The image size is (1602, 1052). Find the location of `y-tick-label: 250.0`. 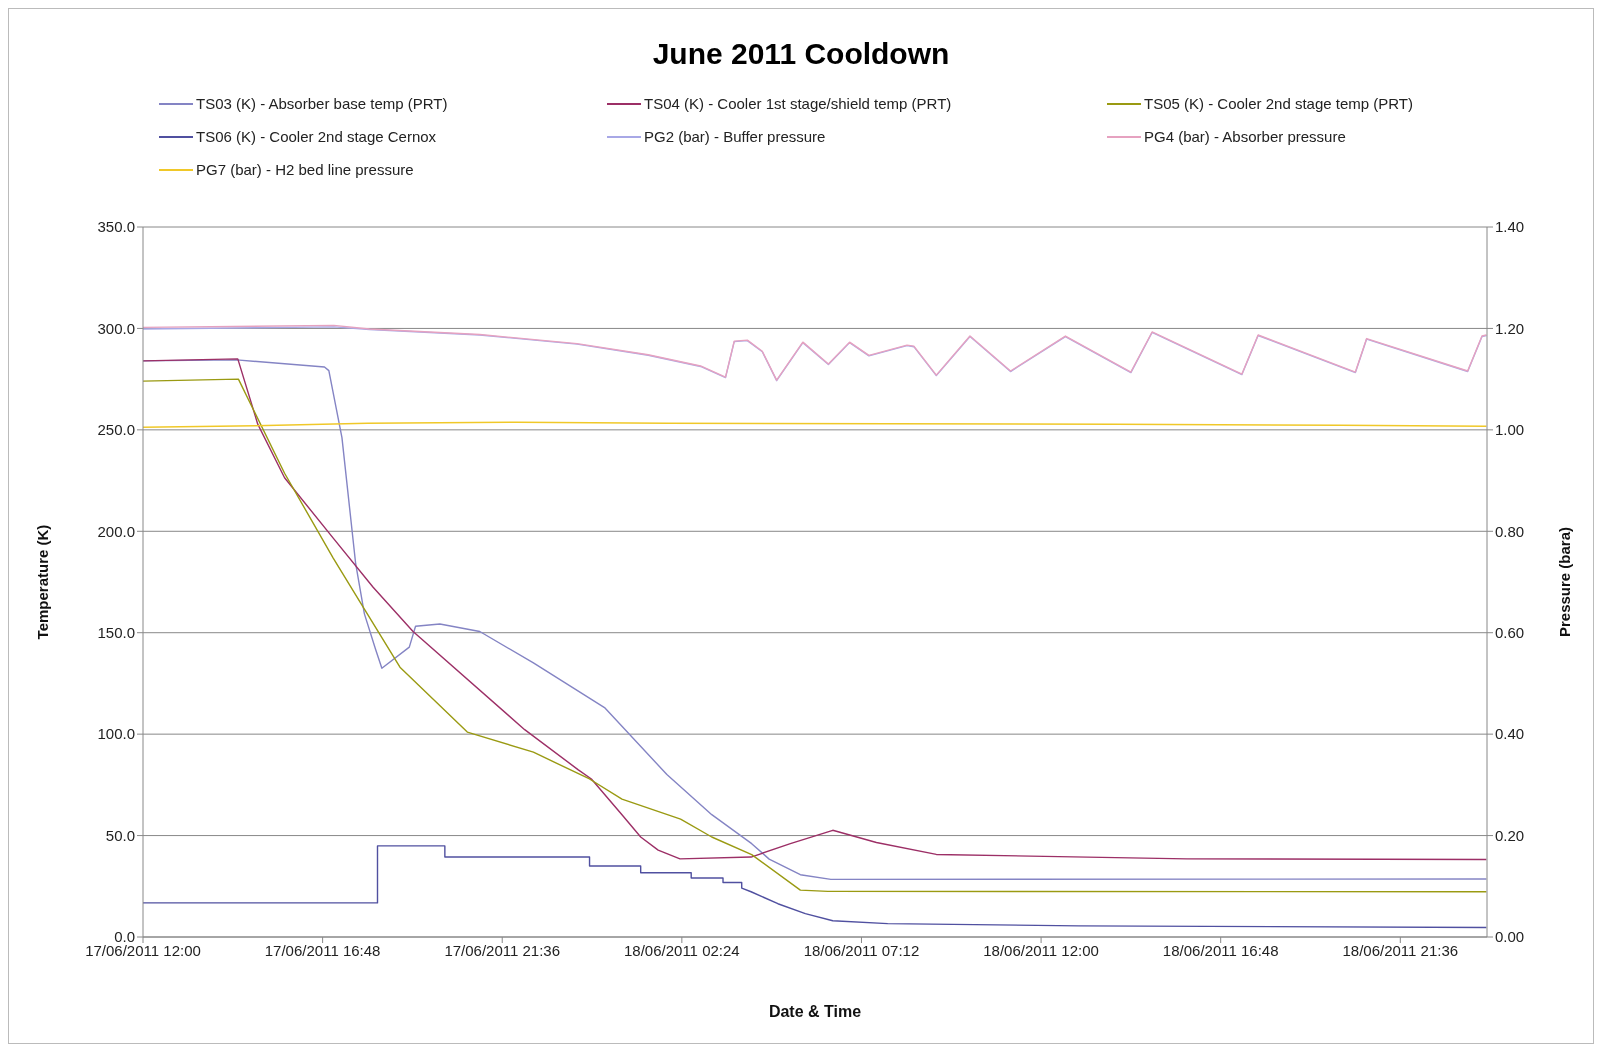

y-tick-label: 250.0 is located at coordinates (116, 430).